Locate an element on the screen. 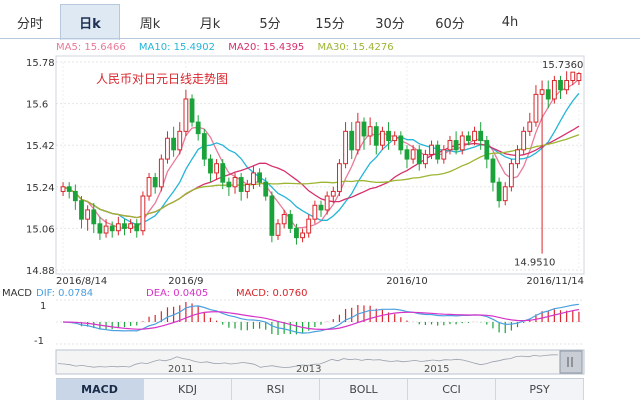 Image resolution: width=640 pixels, height=400 pixels. x-tick-label: 2016/9 is located at coordinates (185, 281).